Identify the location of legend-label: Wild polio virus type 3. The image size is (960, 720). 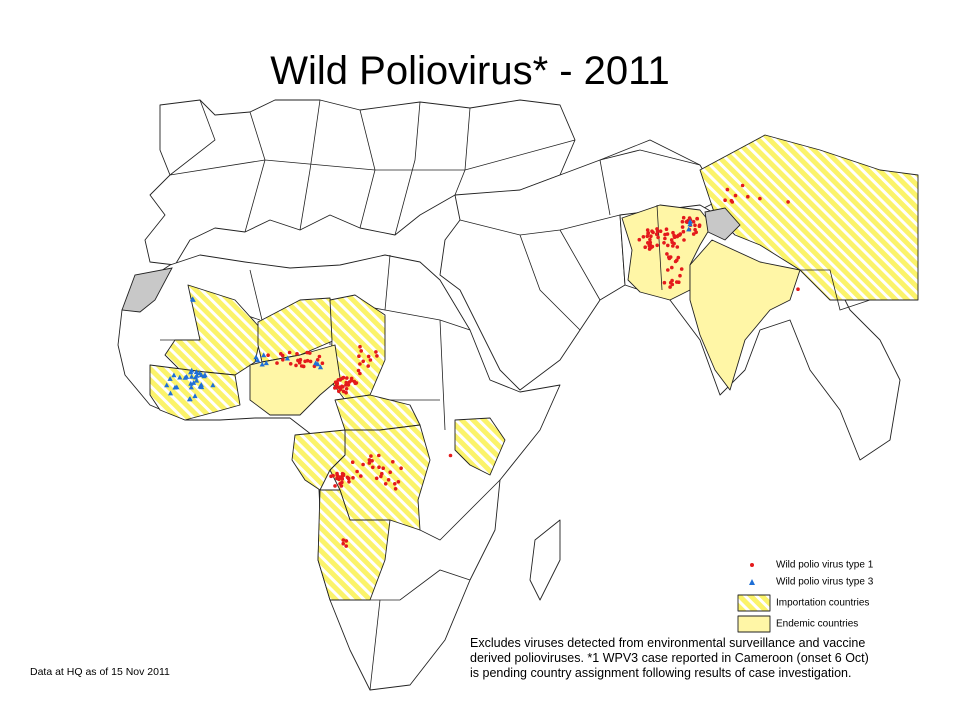
(825, 582).